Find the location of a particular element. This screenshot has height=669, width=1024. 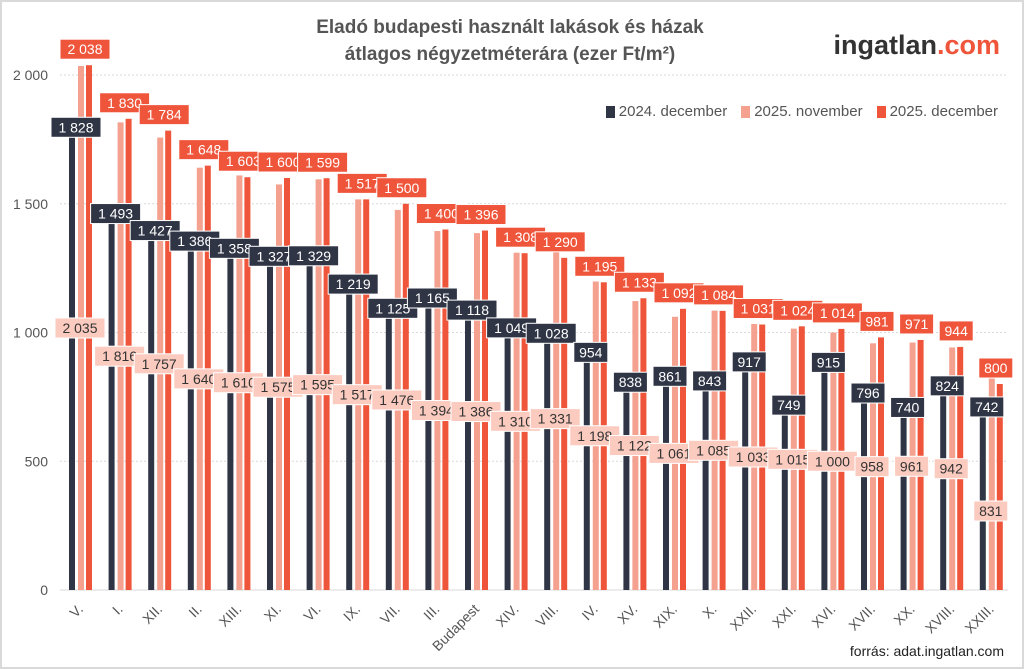

label-2025-nov: 1 757 is located at coordinates (159, 364).